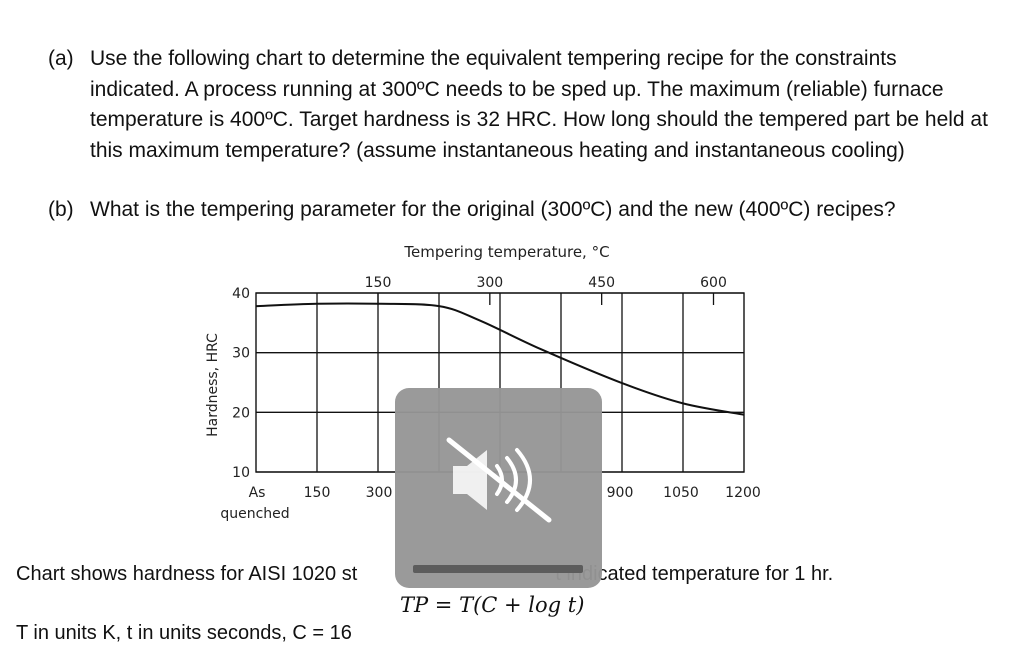 This screenshot has width=1024, height=658. I want to click on y-tick-label: 40, so click(241, 294).